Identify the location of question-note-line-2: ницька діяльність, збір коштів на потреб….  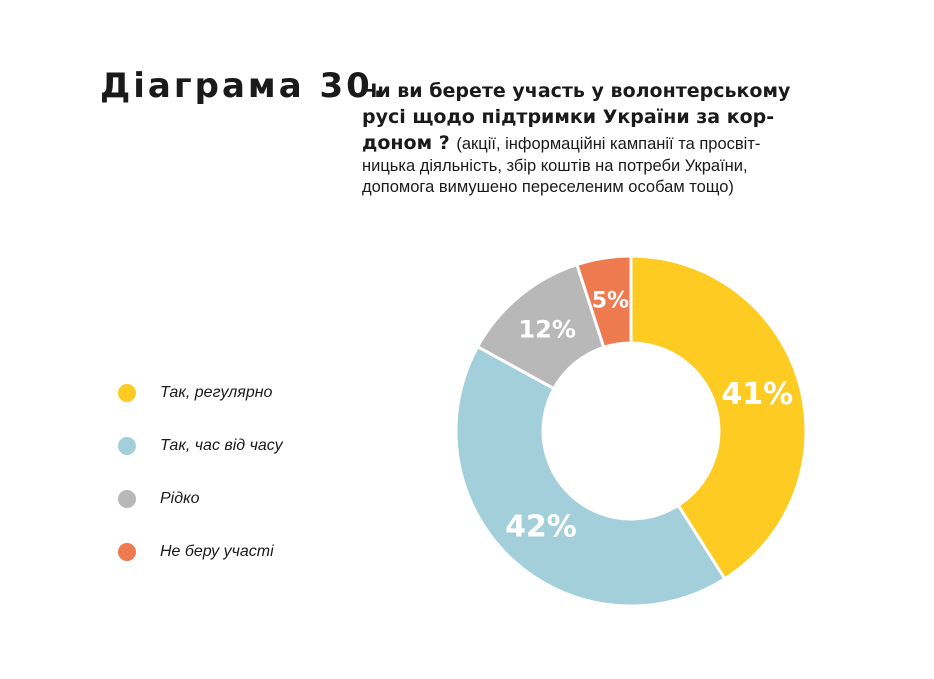
(555, 166).